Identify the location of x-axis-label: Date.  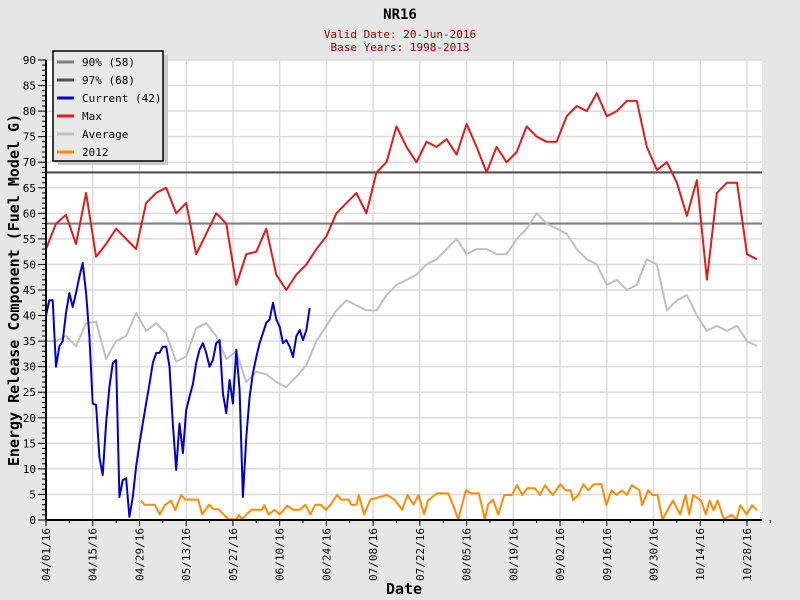
(404, 589).